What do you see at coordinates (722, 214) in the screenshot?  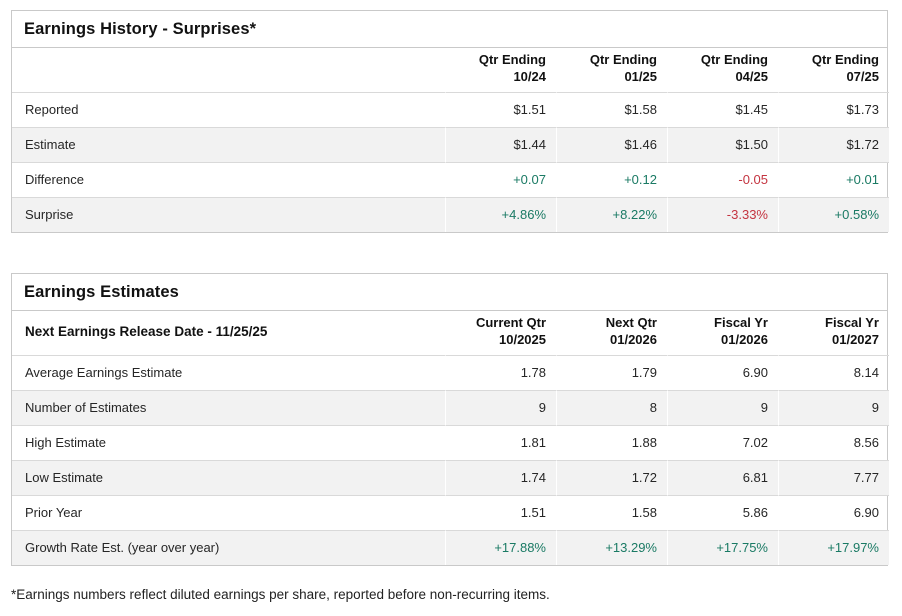 I see `value-cell: -3.33%` at bounding box center [722, 214].